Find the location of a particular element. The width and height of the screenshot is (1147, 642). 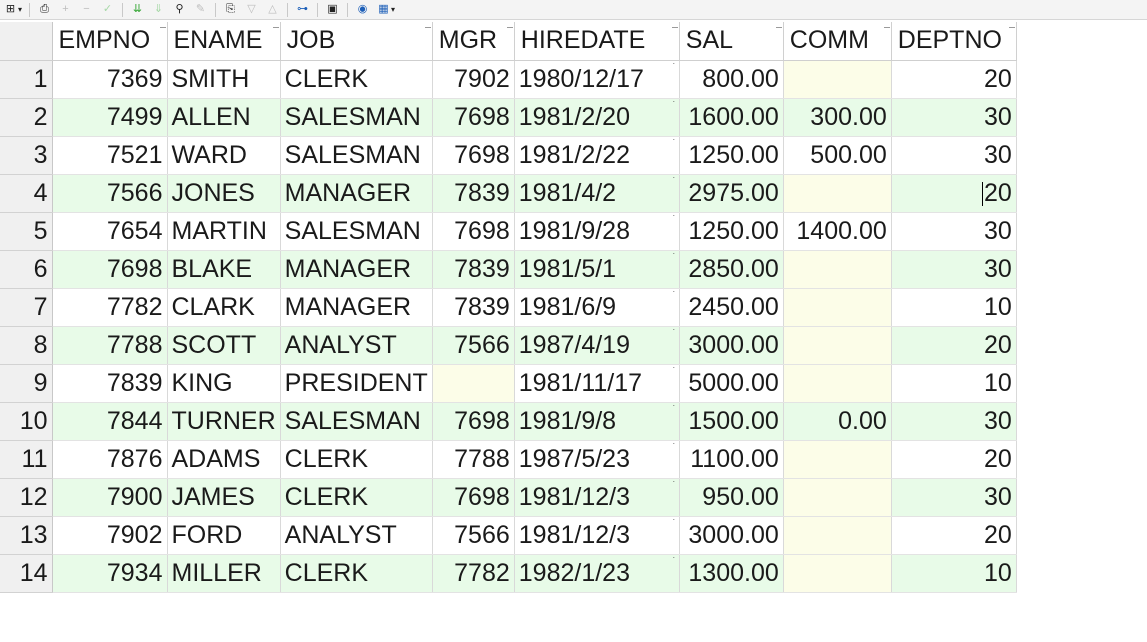

row-number: 13 is located at coordinates (26, 535).